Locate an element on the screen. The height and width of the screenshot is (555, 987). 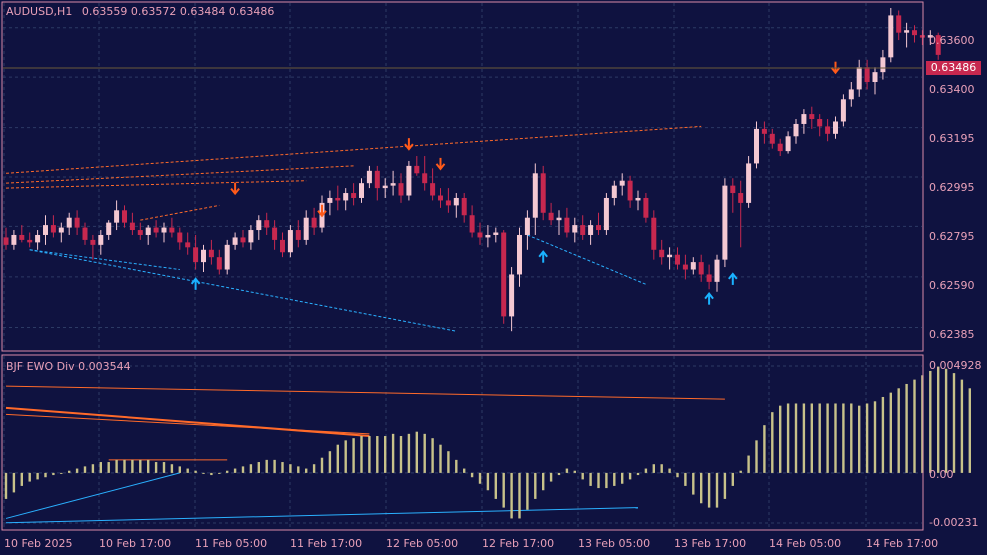
bullish-divergence-line is located at coordinates (104, 260).